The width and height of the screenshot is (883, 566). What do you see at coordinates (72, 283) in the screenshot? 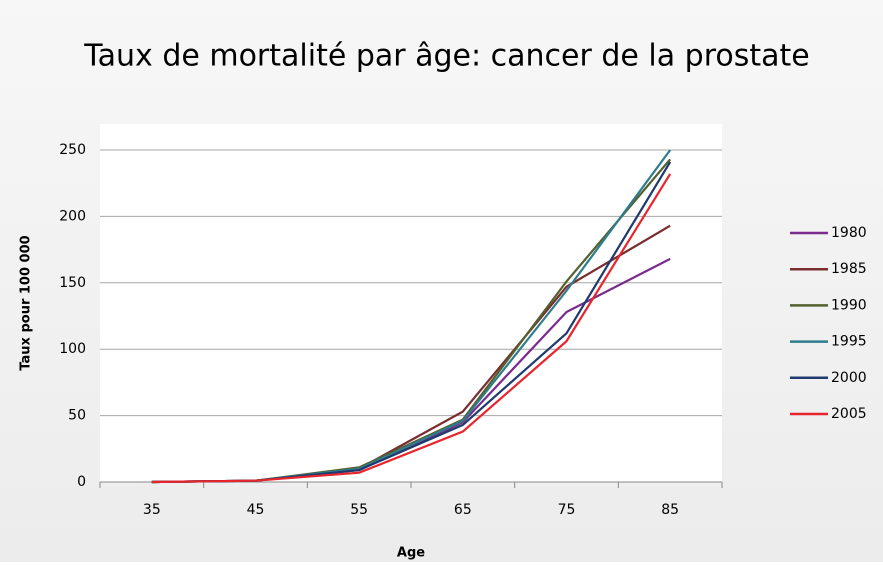
I see `y-tick-label: 150` at bounding box center [72, 283].